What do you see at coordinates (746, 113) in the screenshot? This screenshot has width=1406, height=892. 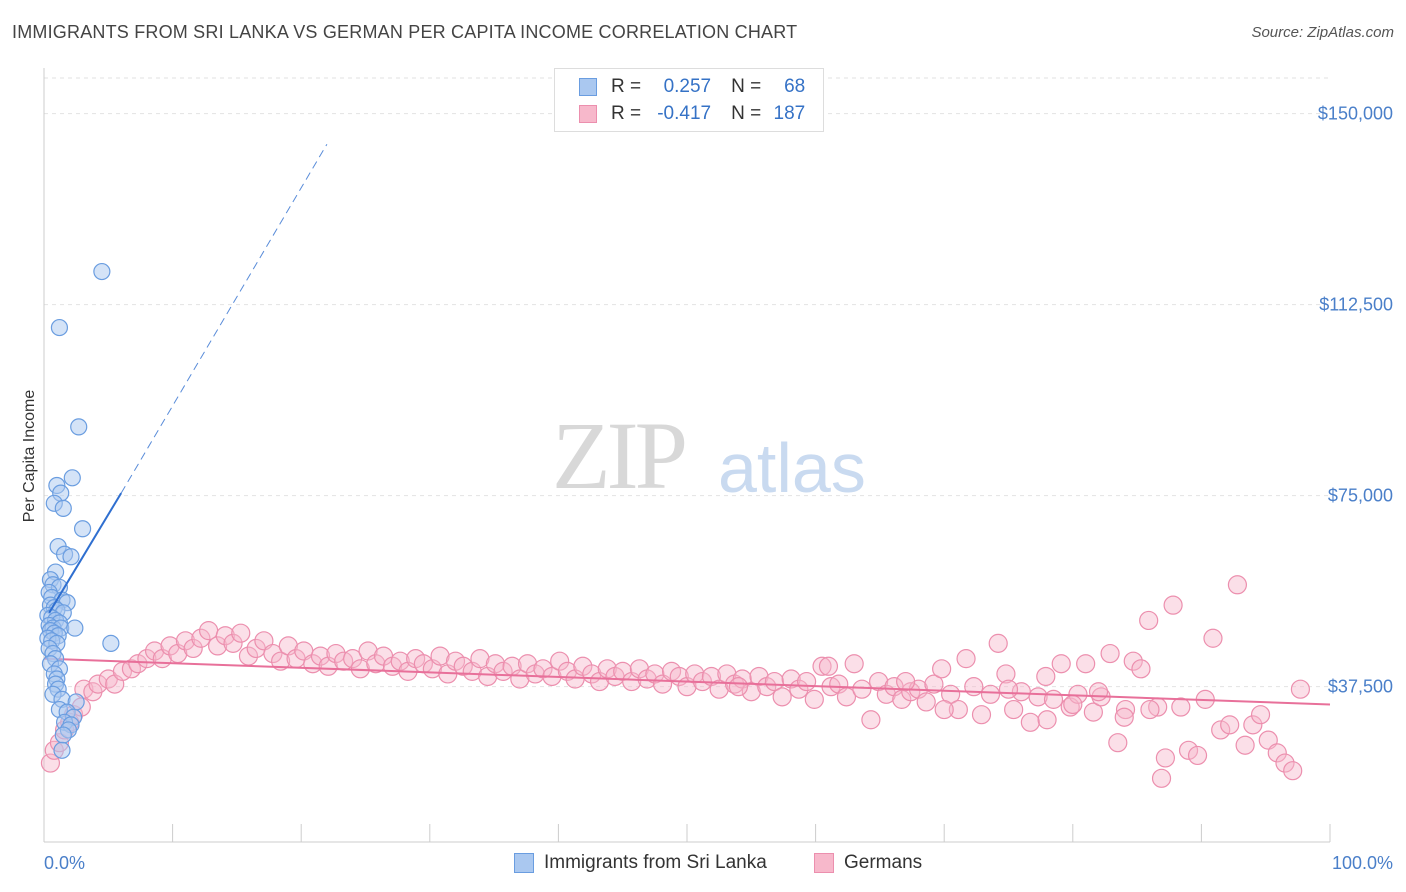 I see `legend-n-label: N =` at bounding box center [746, 113].